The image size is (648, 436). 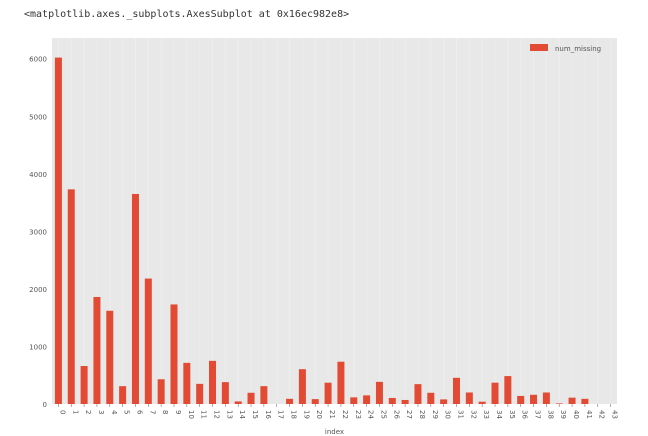 What do you see at coordinates (512, 414) in the screenshot?
I see `x-tick-label: 35` at bounding box center [512, 414].